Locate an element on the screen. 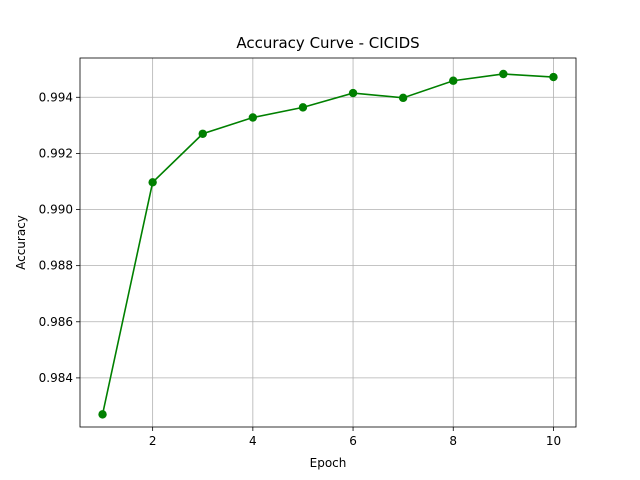 The height and width of the screenshot is (480, 640). x-tick-label: 2 is located at coordinates (153, 441).